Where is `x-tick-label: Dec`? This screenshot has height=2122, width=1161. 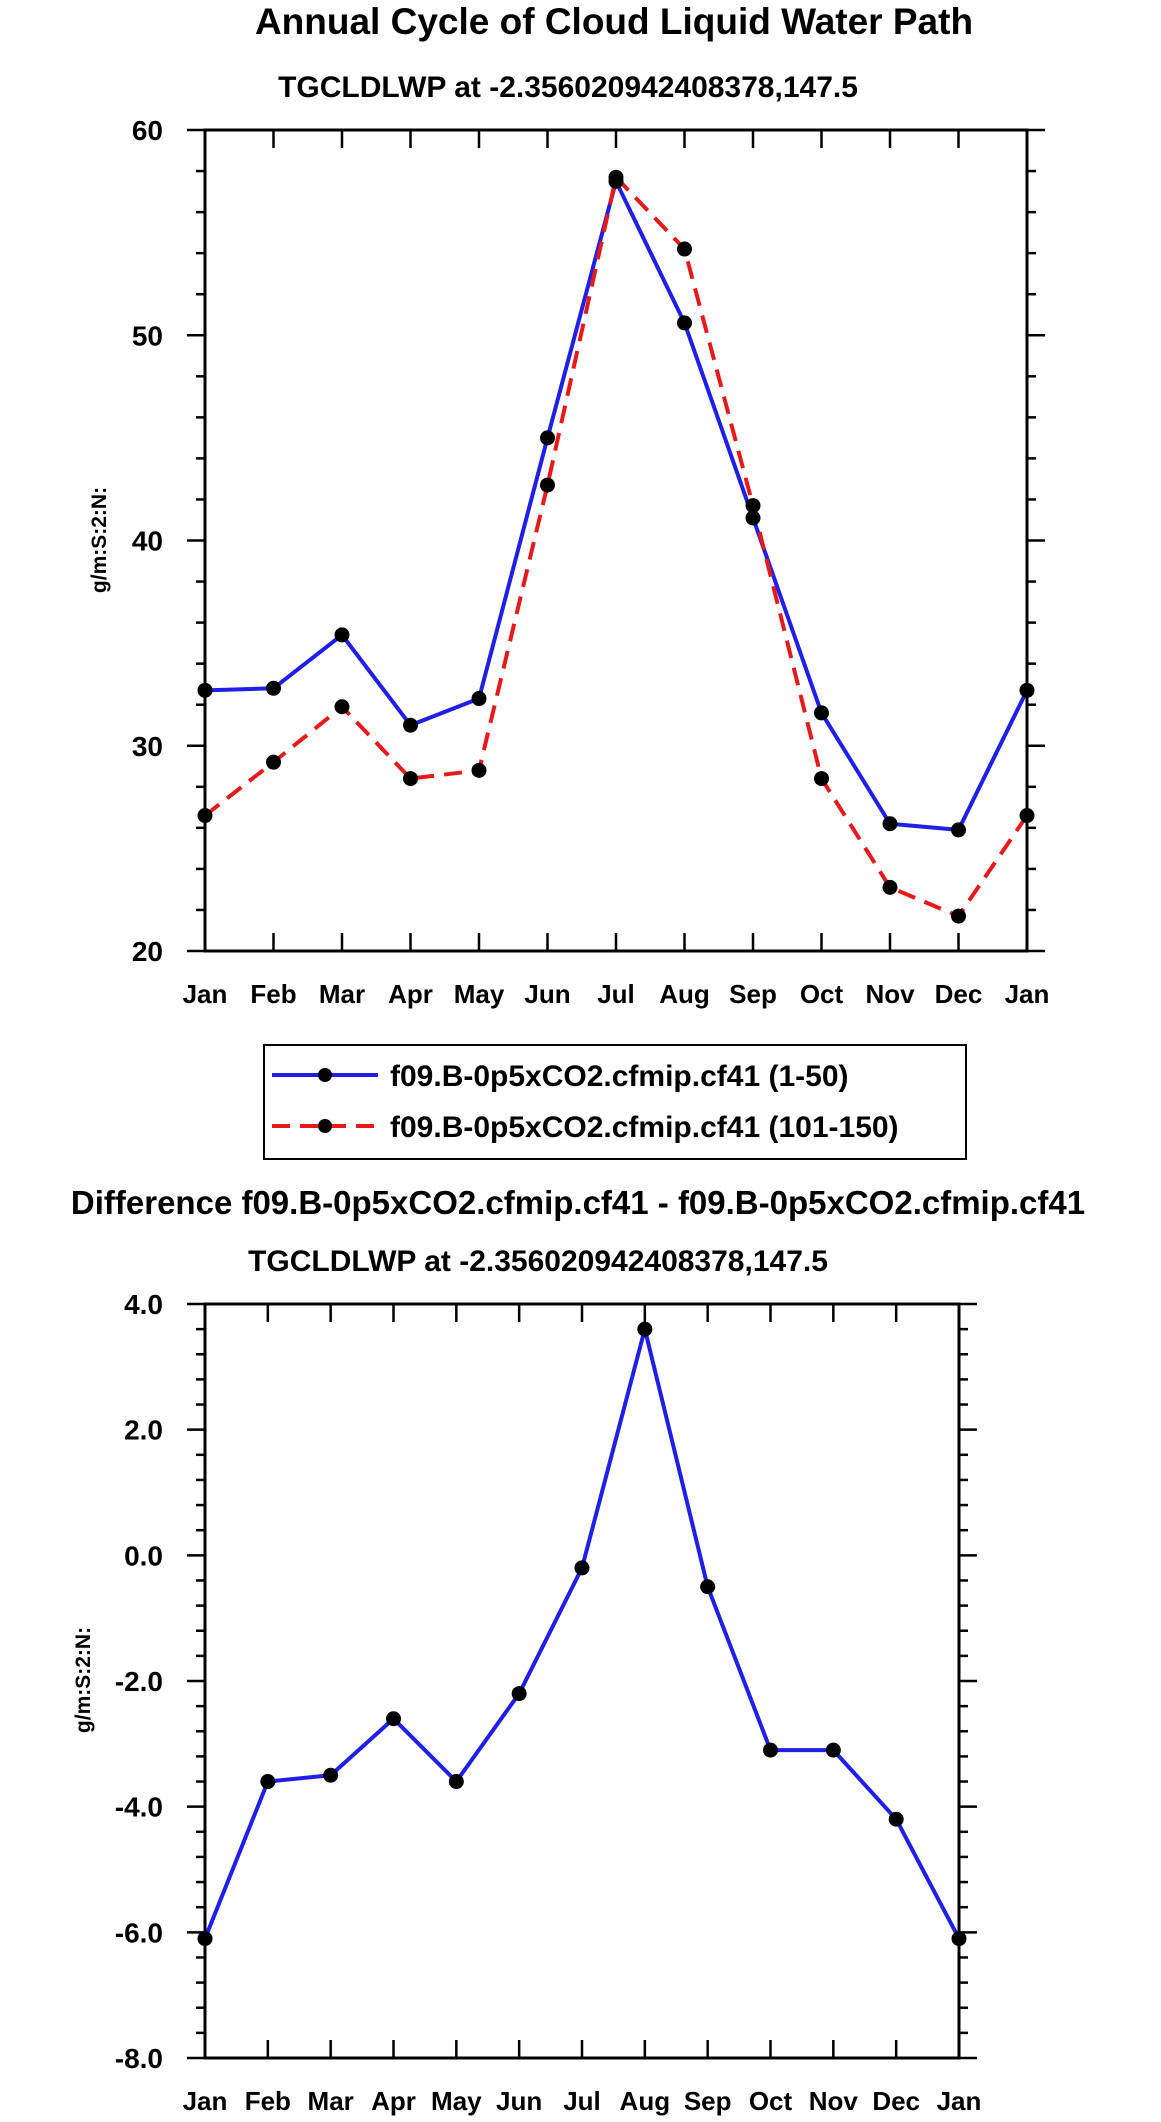
x-tick-label: Dec is located at coordinates (959, 994).